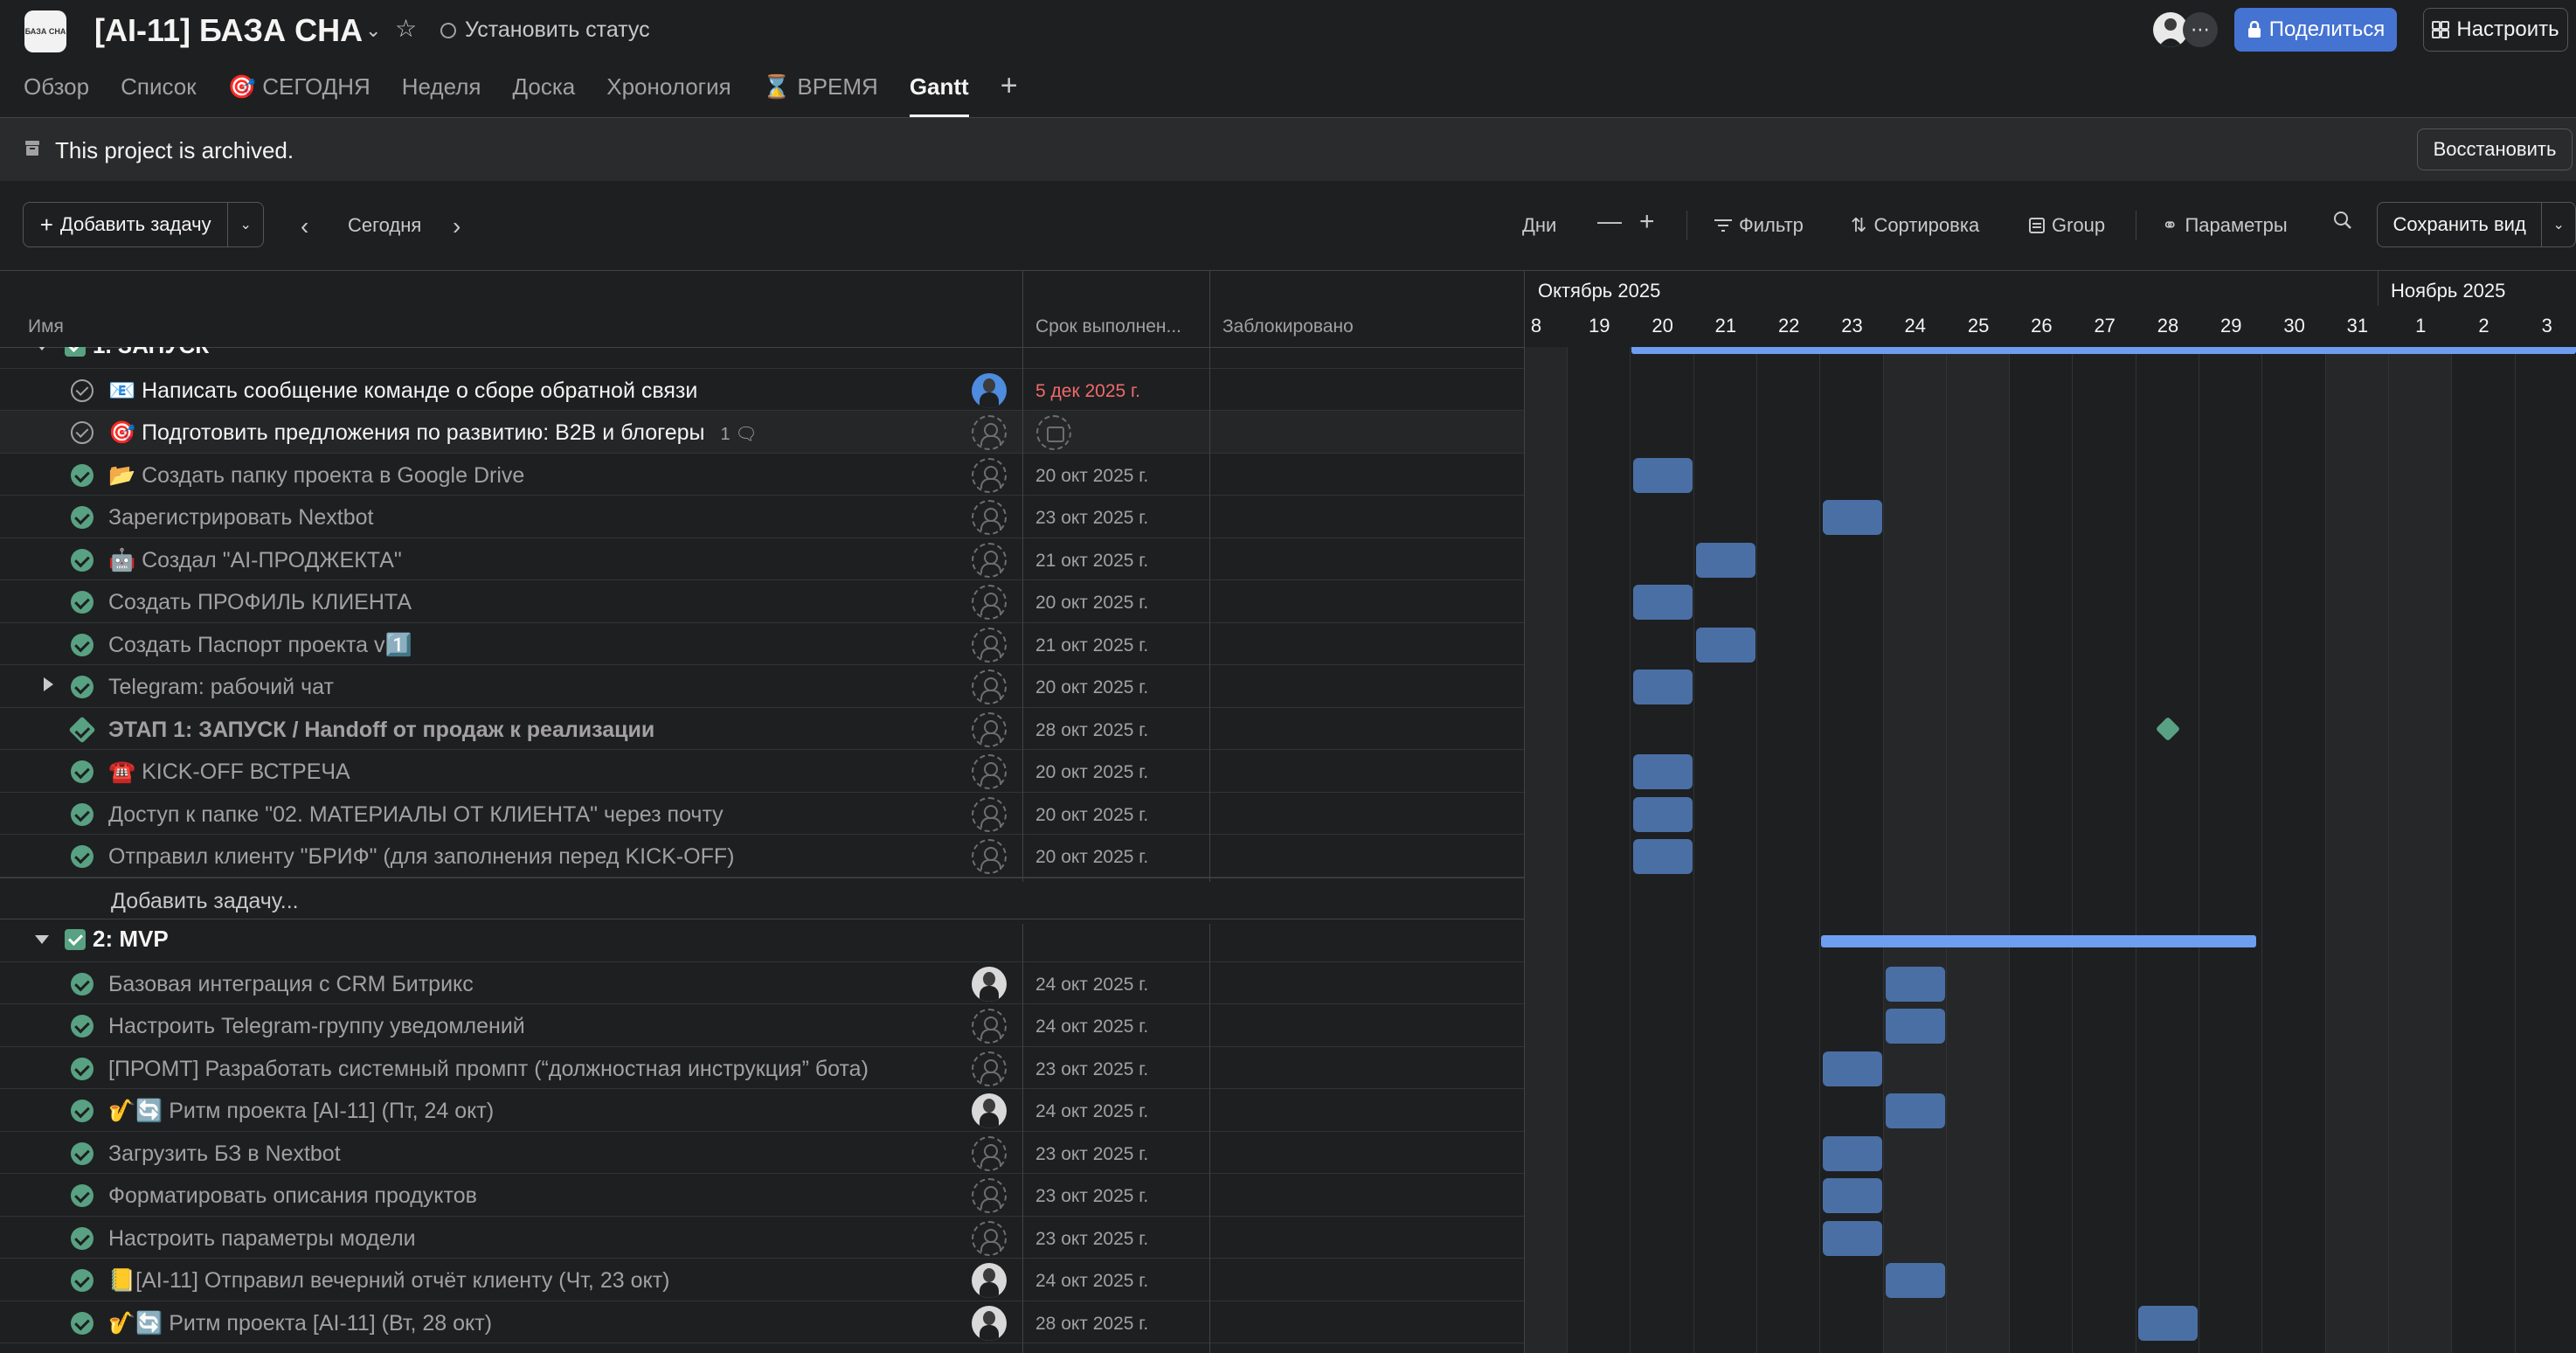 This screenshot has width=2576, height=1353. What do you see at coordinates (46, 326) in the screenshot?
I see `column-name-header: Имя` at bounding box center [46, 326].